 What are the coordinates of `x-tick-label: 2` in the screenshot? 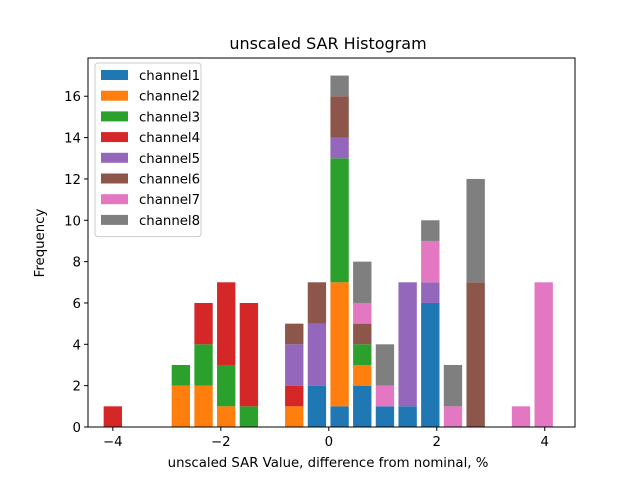 It's located at (437, 442).